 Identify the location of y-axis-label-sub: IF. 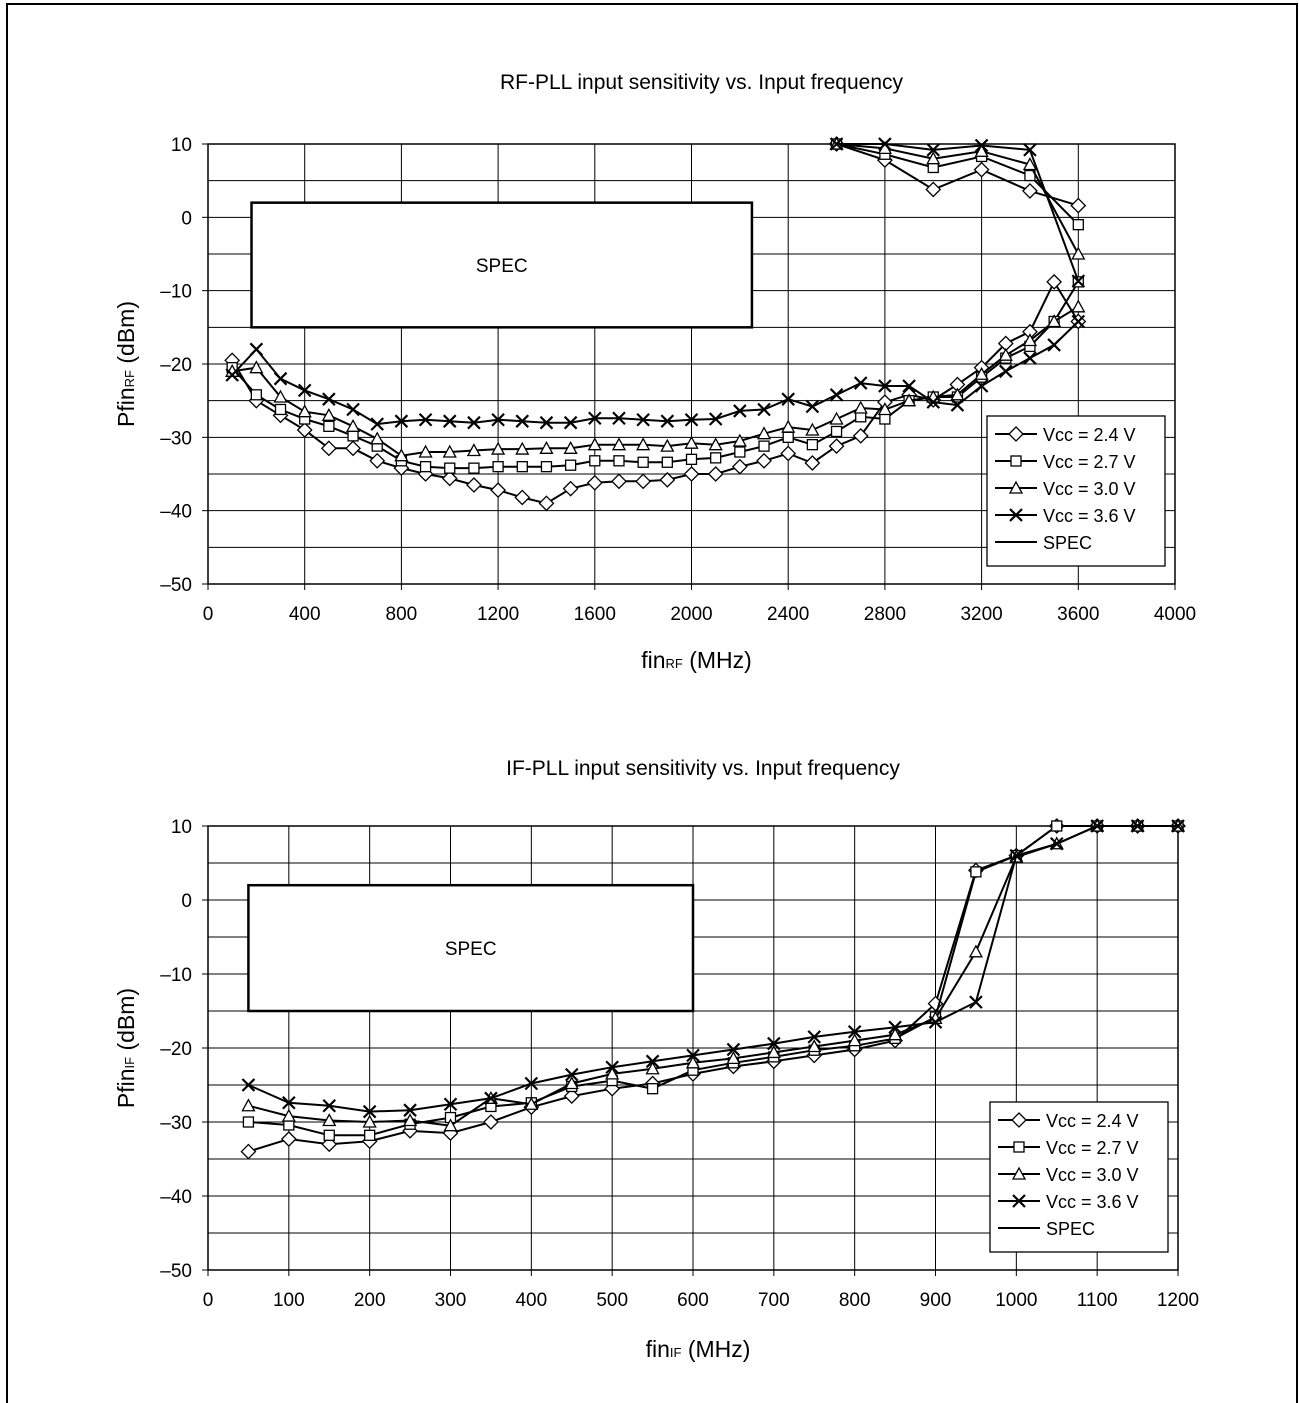
(129, 1063).